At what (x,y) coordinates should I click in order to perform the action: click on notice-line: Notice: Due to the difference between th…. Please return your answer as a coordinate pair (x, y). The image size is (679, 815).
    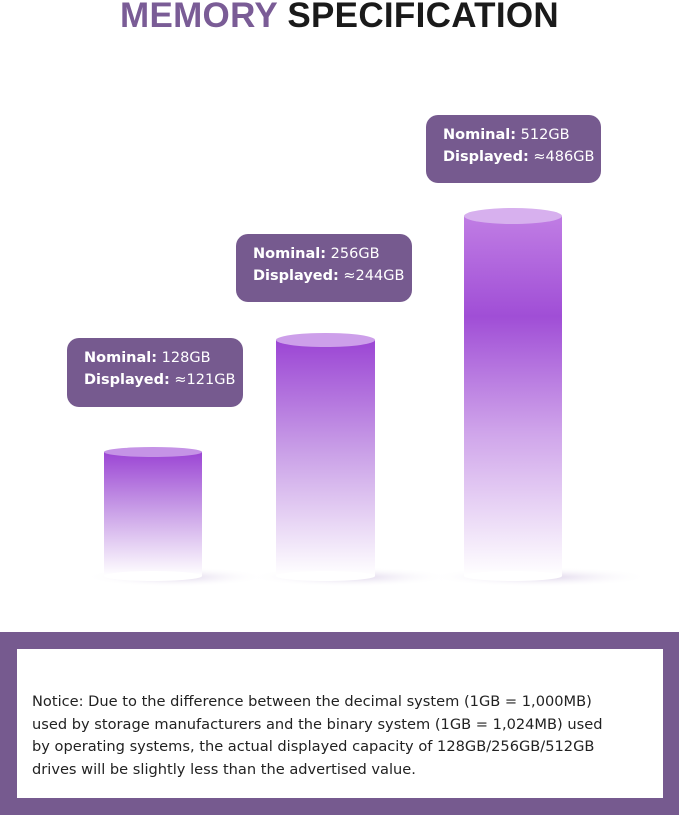
    Looking at the image, I should click on (312, 701).